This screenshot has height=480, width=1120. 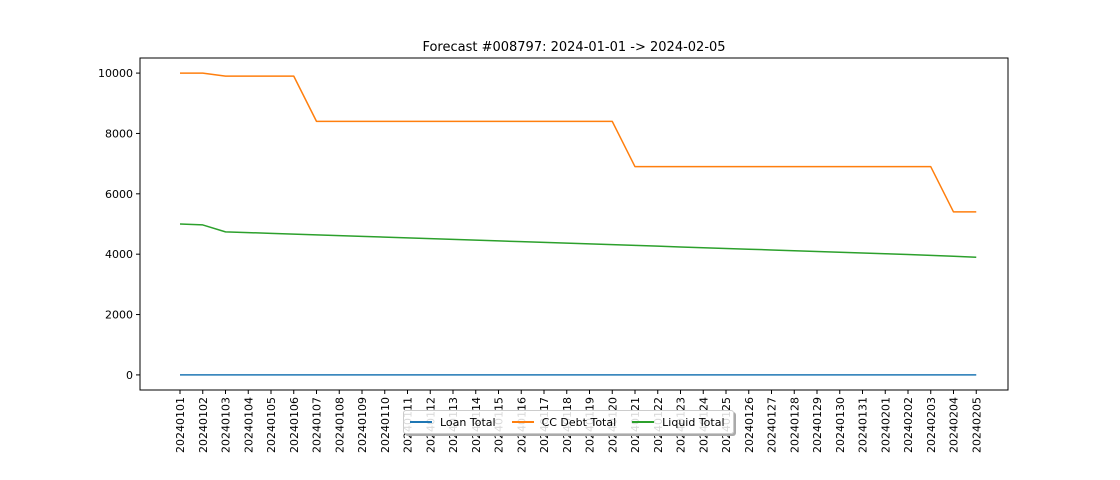 What do you see at coordinates (579, 422) in the screenshot?
I see `legend-label-cc-debt-total: CC Debt Total` at bounding box center [579, 422].